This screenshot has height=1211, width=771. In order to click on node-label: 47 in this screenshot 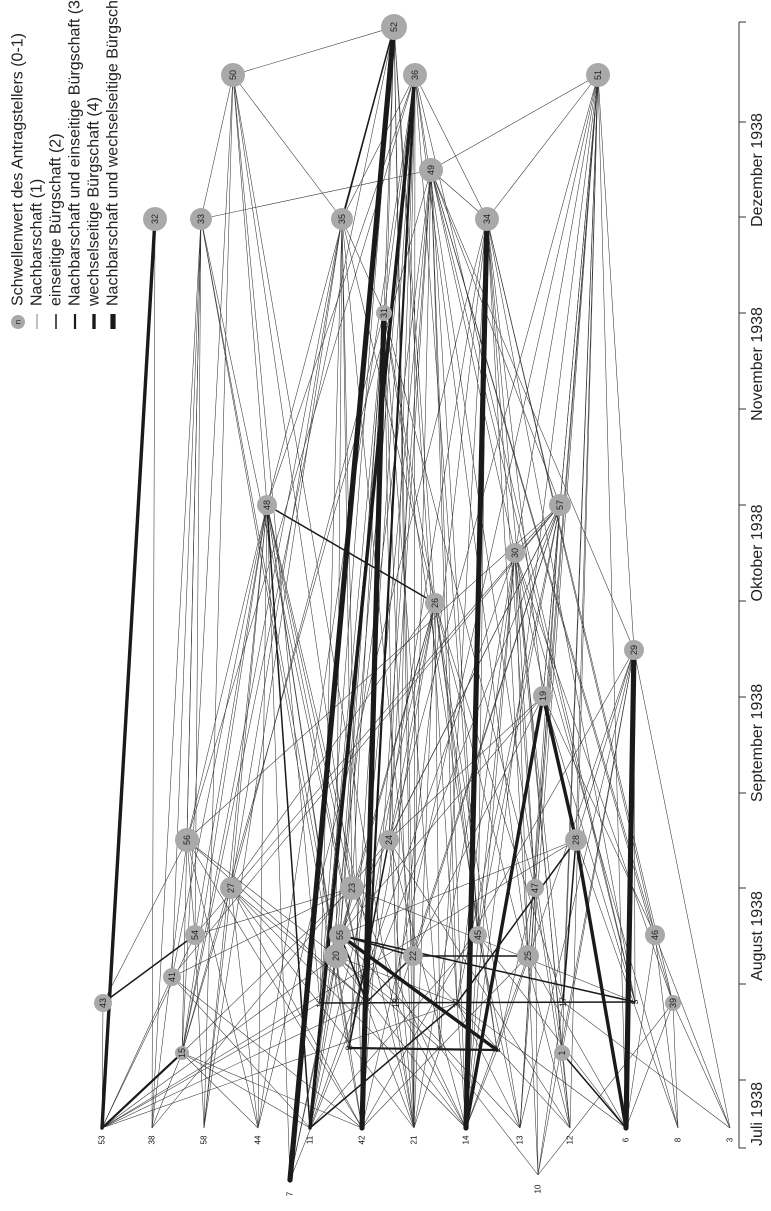, I will do `click(535, 888)`.